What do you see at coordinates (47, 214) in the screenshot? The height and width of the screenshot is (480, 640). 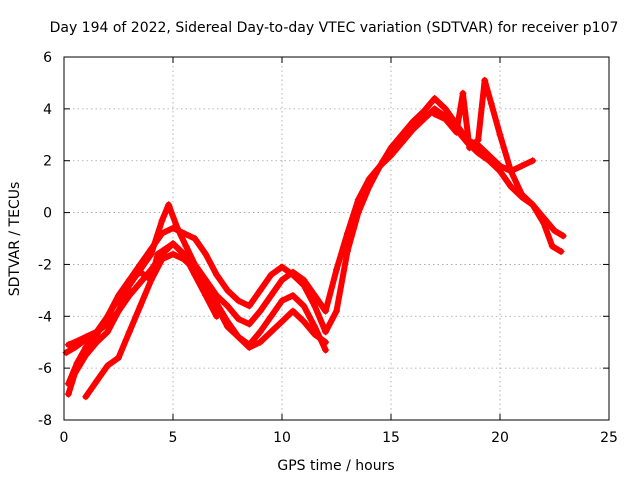 I see `y-tick-label: 0` at bounding box center [47, 214].